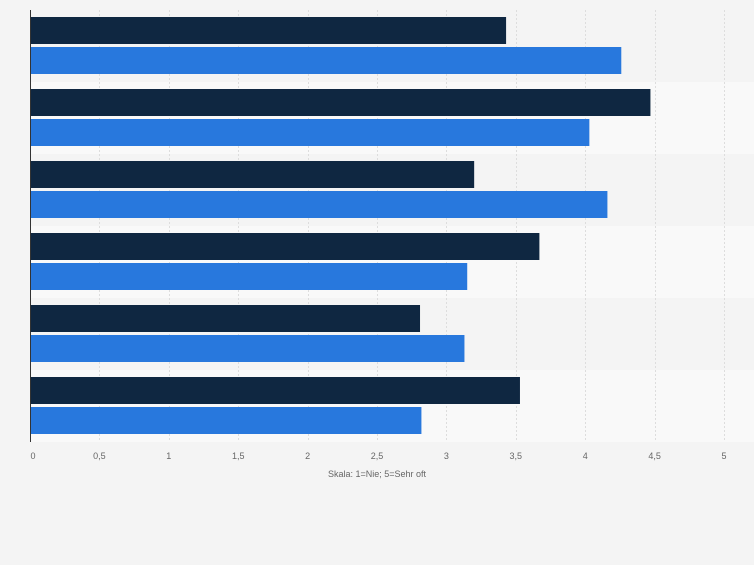  Describe the element at coordinates (99, 456) in the screenshot. I see `x-tick-label: 0,5` at that location.